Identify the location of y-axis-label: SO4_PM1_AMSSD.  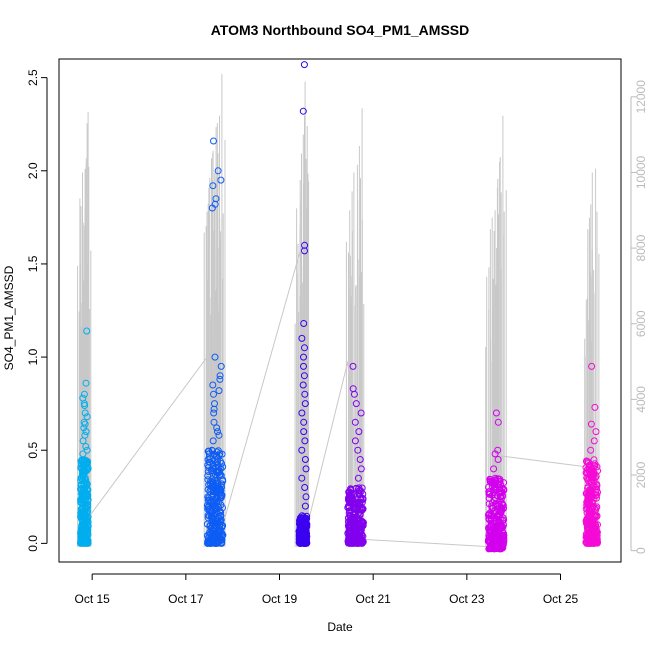
(9, 317).